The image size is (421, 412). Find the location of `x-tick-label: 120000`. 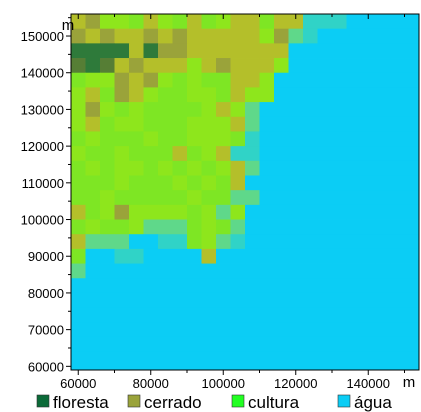

x-tick-label: 120000 is located at coordinates (295, 383).